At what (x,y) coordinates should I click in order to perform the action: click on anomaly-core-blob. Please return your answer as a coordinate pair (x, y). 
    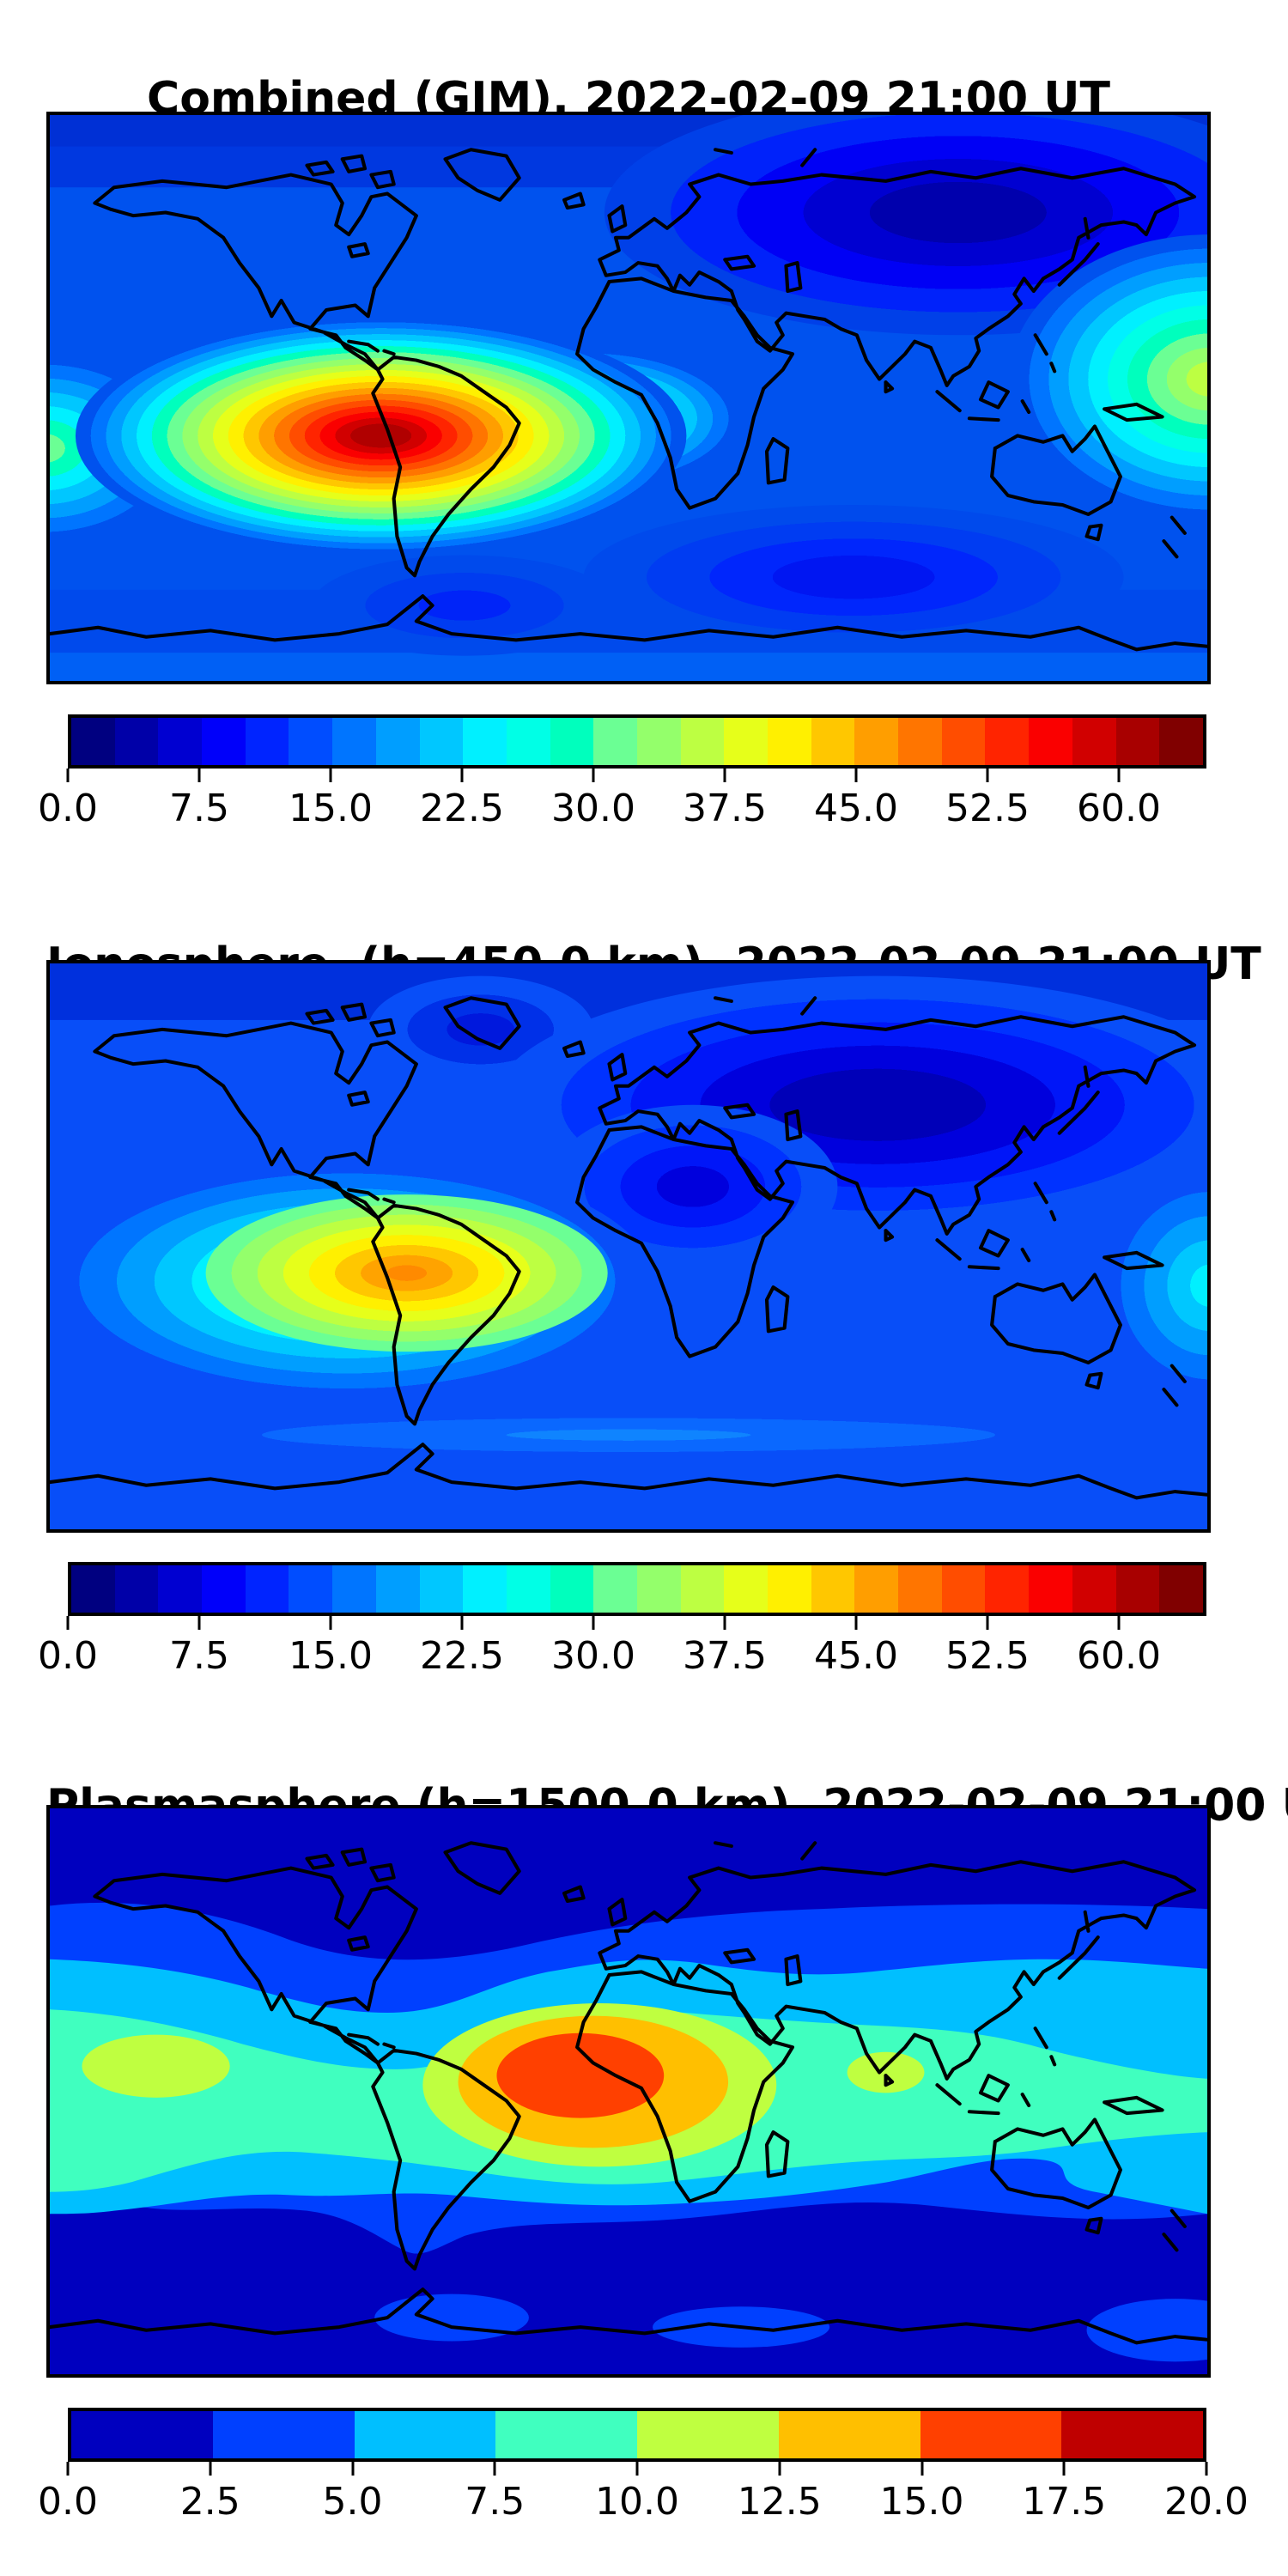
    Looking at the image, I should click on (407, 1273).